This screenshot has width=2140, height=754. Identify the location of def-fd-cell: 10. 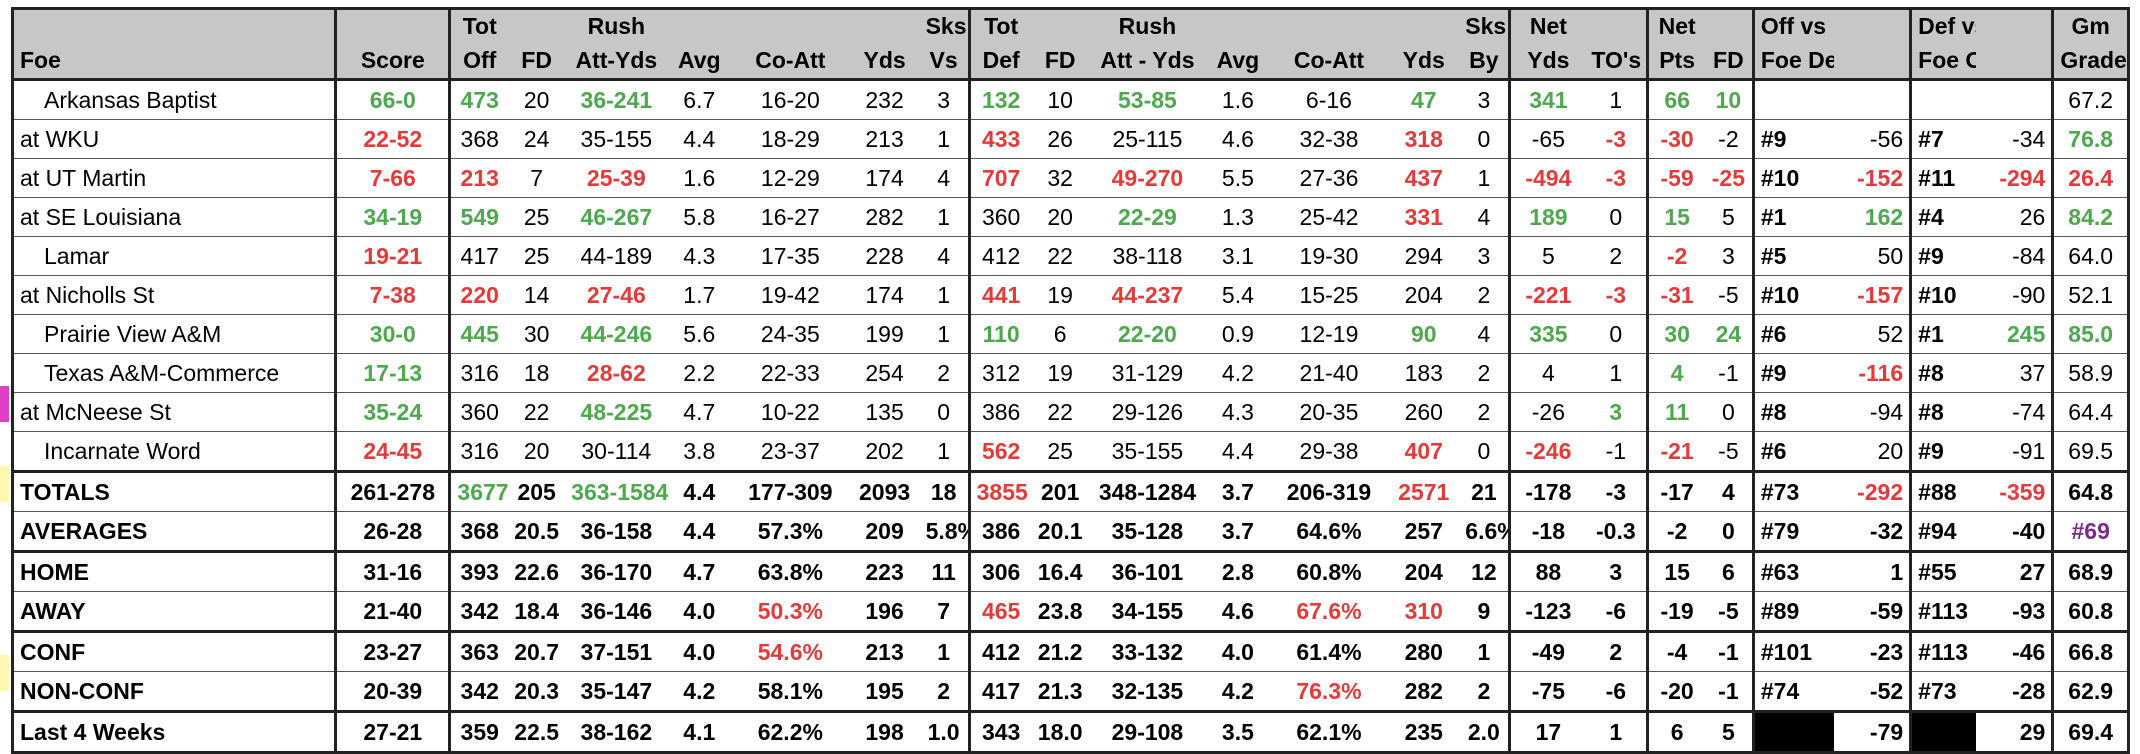
(1060, 99).